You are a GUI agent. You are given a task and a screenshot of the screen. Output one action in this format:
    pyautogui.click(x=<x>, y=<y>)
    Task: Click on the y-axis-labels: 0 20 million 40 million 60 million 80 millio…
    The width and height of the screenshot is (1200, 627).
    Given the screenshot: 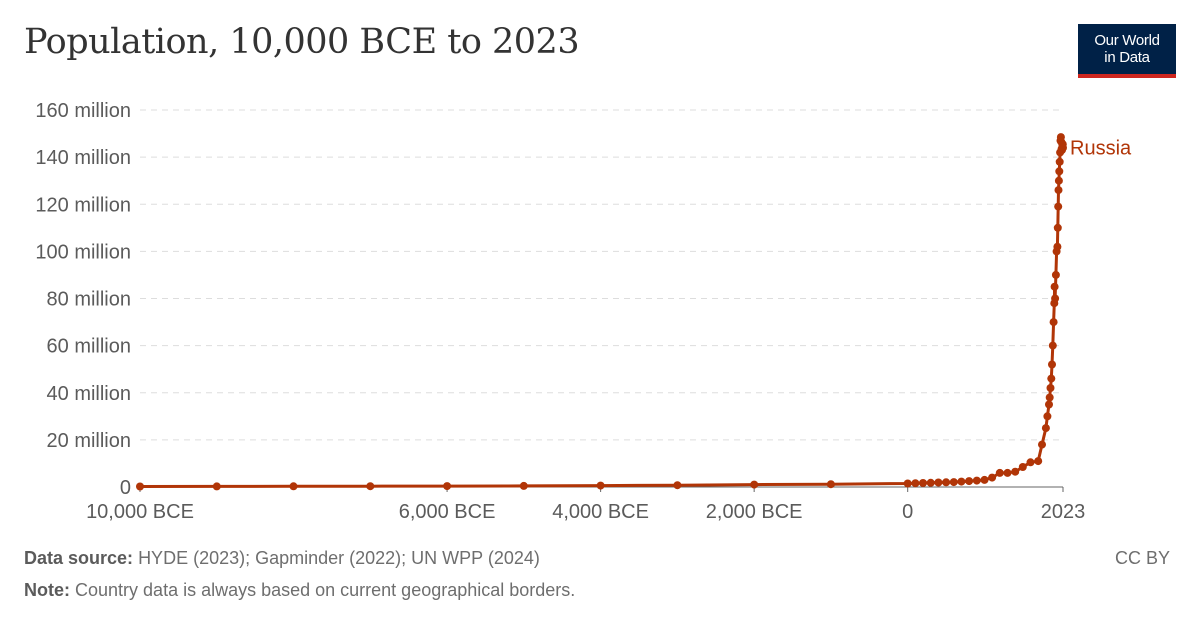 What is the action you would take?
    pyautogui.click(x=83, y=299)
    